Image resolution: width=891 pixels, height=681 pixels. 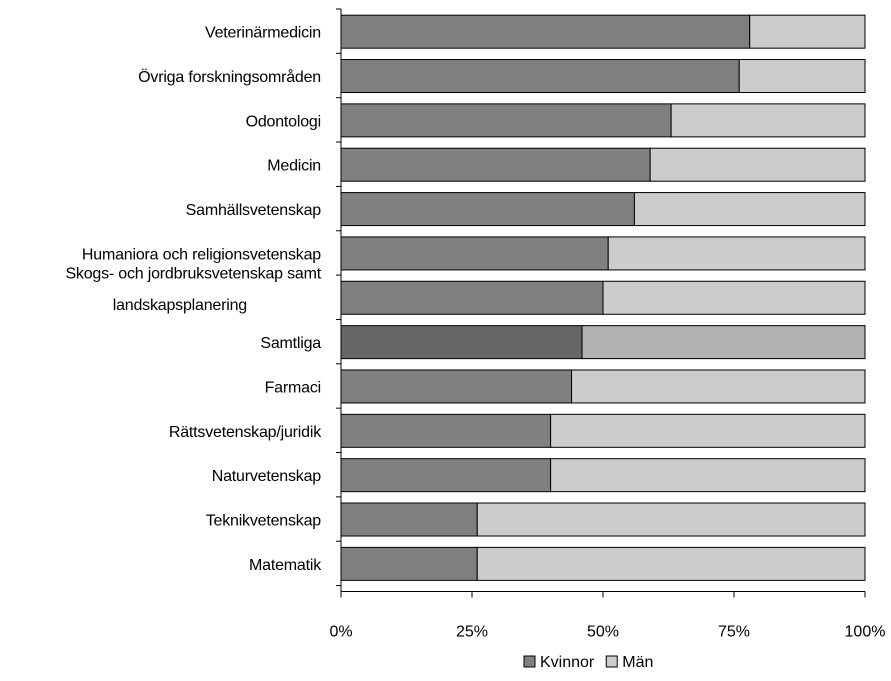 What do you see at coordinates (734, 632) in the screenshot?
I see `x-tick-label-3: 75%` at bounding box center [734, 632].